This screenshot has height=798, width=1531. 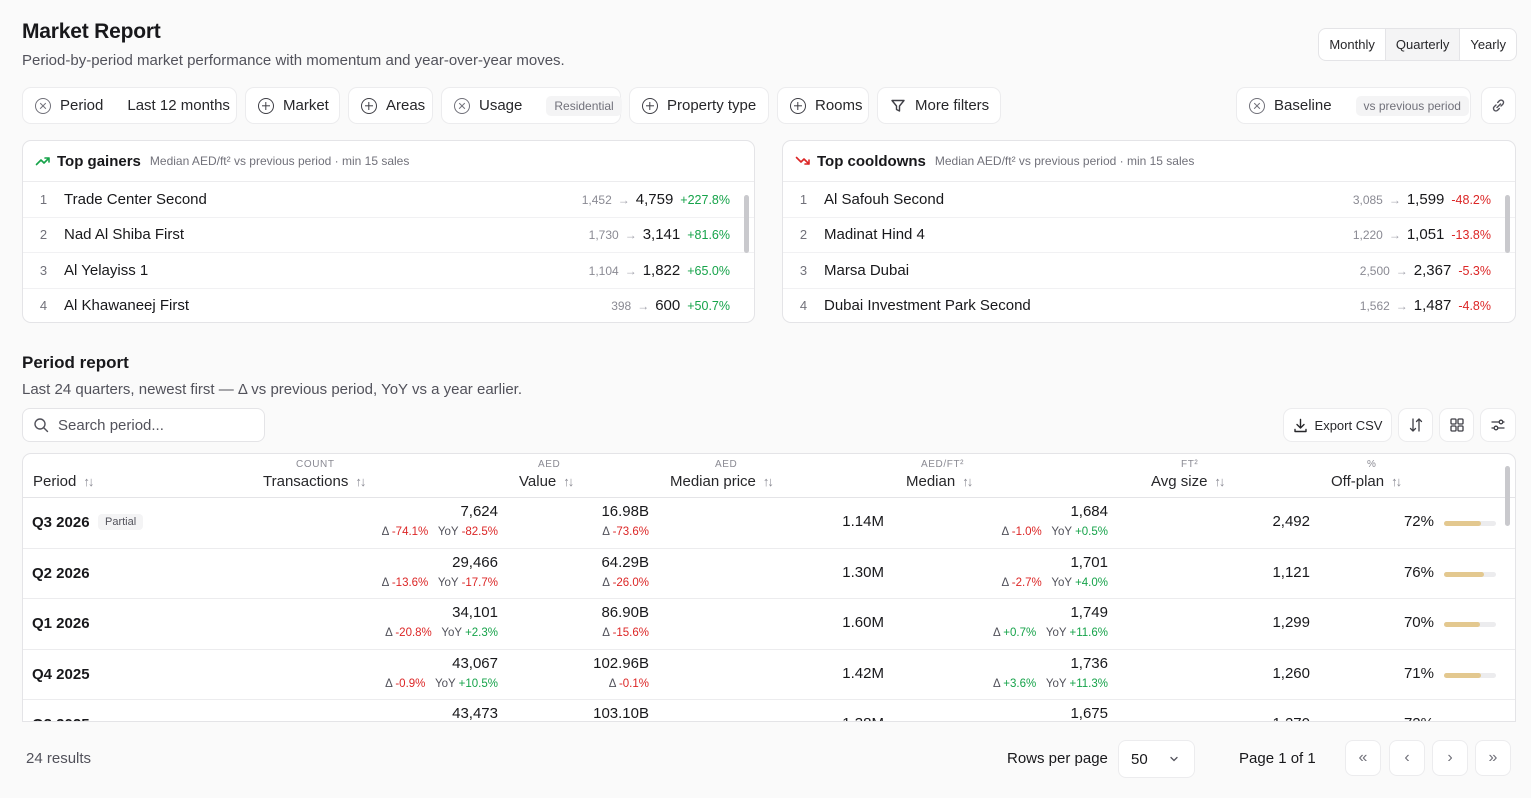 I want to click on column-label: Off-plan, so click(x=1358, y=481).